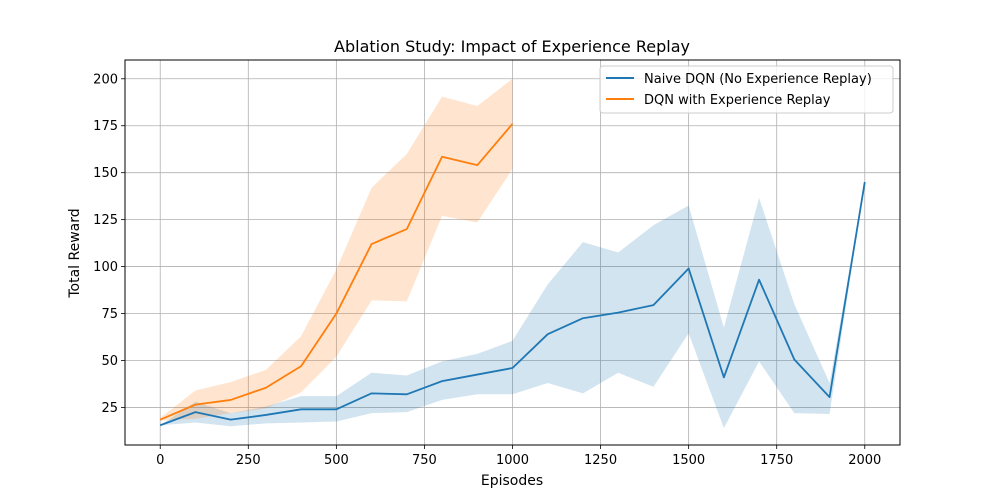  What do you see at coordinates (109, 314) in the screenshot?
I see `y-tick-label: 75` at bounding box center [109, 314].